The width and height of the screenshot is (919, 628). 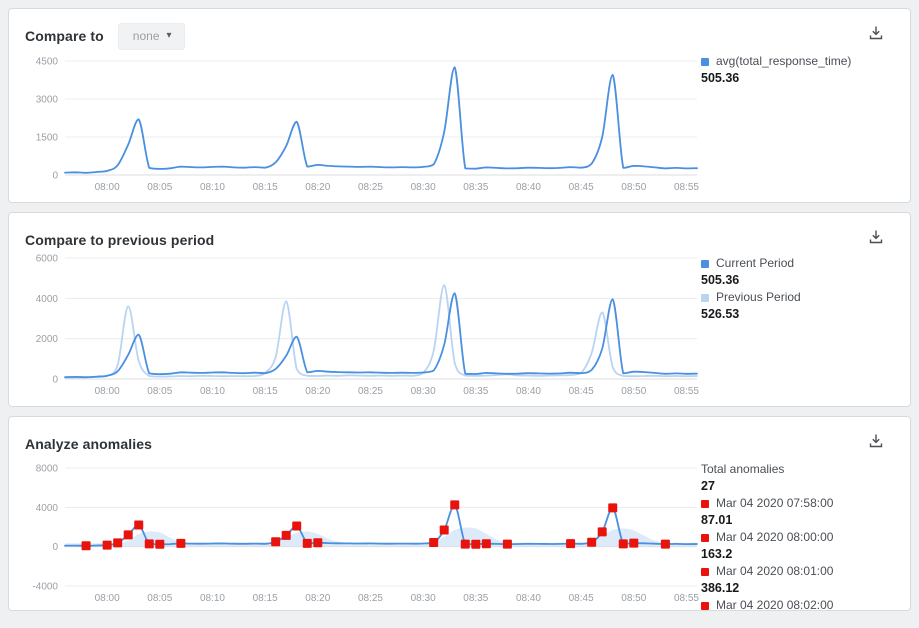 I want to click on anomaly-value: 386.12, so click(x=720, y=588).